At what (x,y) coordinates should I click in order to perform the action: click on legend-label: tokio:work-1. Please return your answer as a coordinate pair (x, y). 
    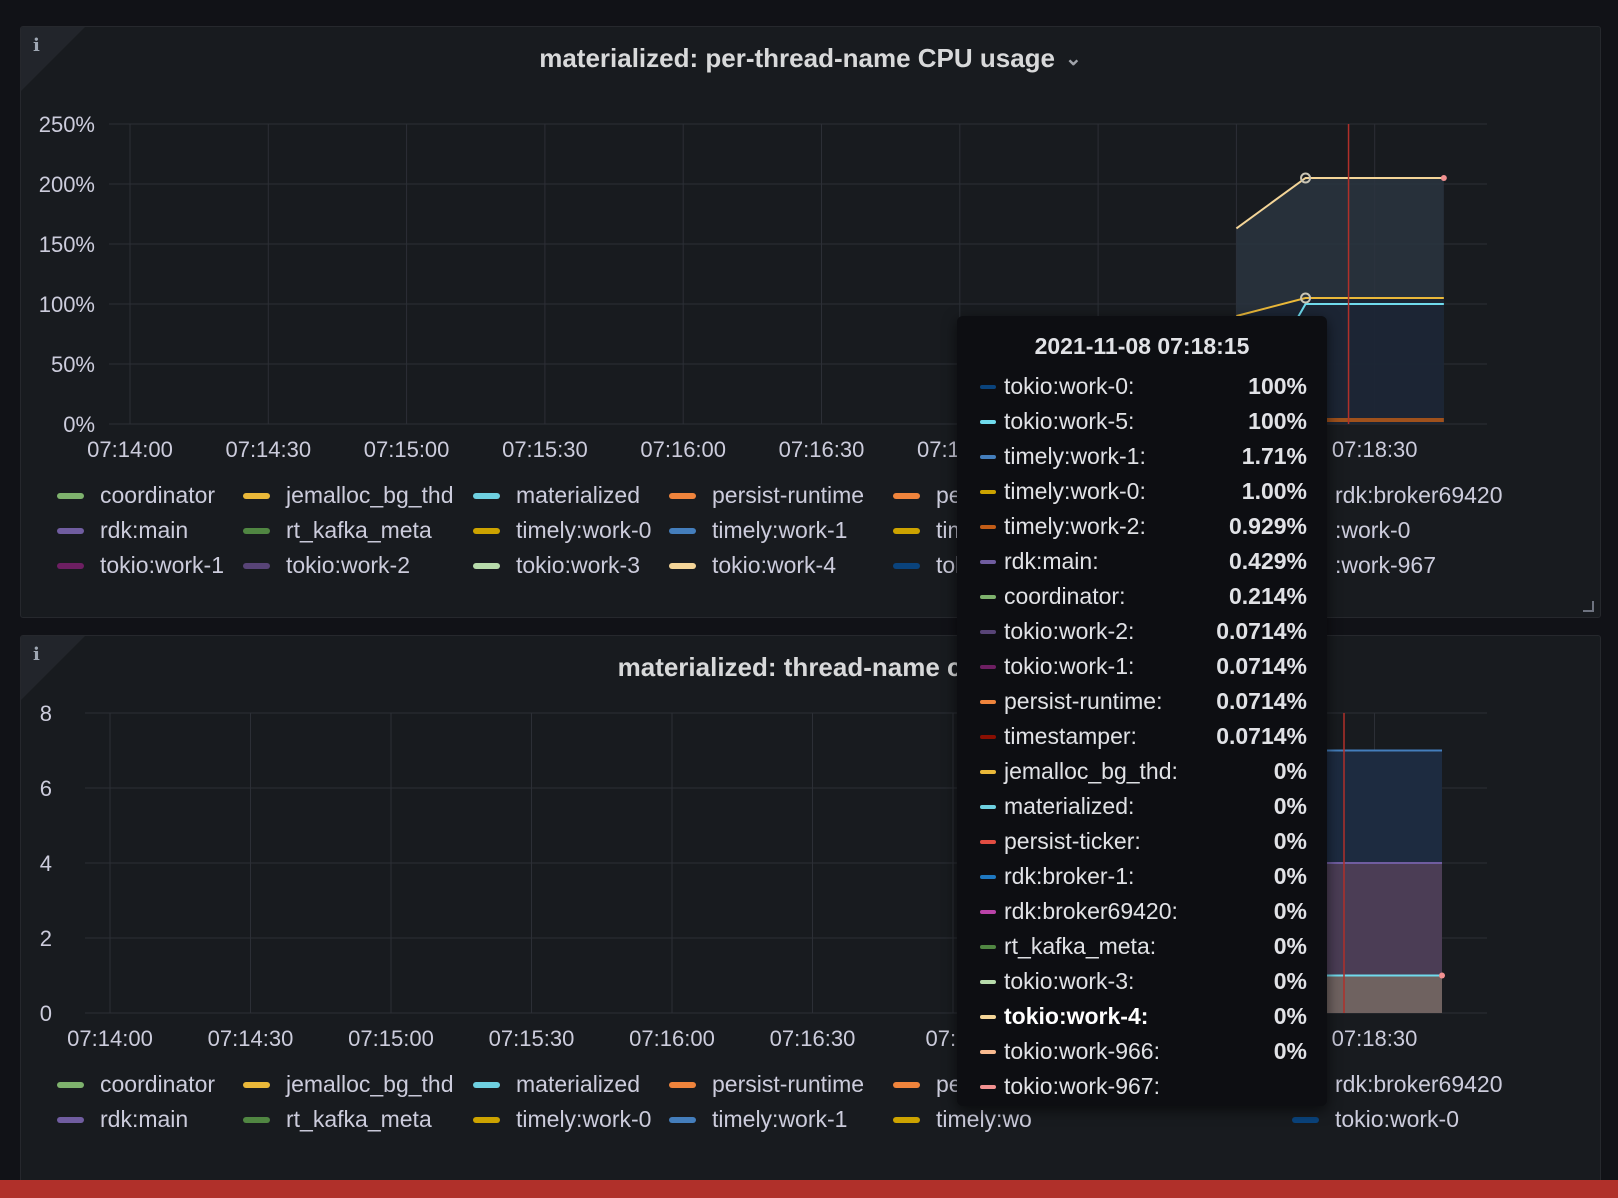
    Looking at the image, I should click on (162, 565).